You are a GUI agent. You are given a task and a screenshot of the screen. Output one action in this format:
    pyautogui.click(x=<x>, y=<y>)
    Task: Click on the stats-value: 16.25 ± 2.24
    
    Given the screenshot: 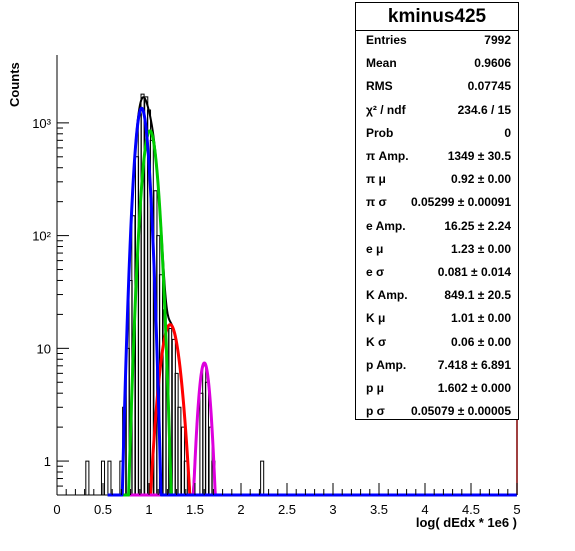 What is the action you would take?
    pyautogui.click(x=477, y=225)
    